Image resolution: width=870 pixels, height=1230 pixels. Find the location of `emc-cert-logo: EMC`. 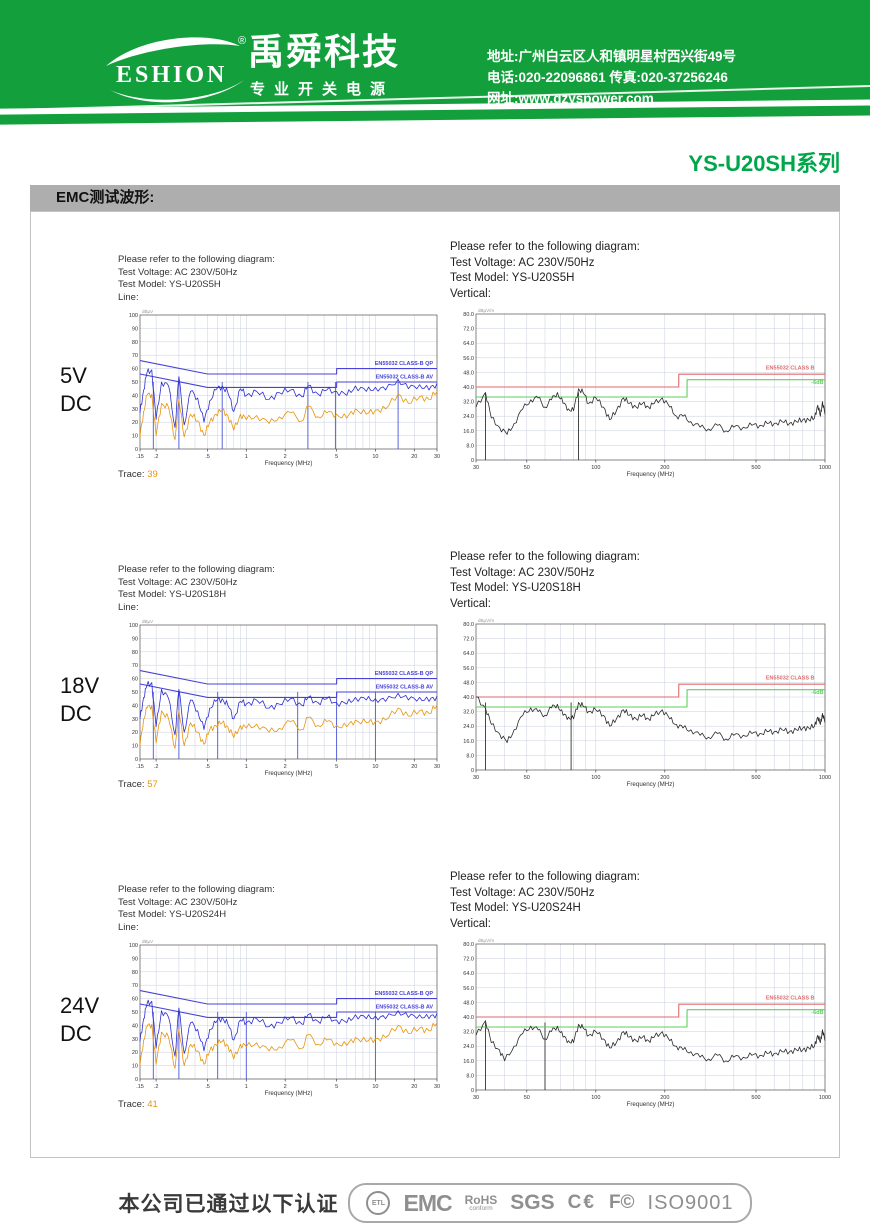

emc-cert-logo: EMC is located at coordinates (427, 1202).